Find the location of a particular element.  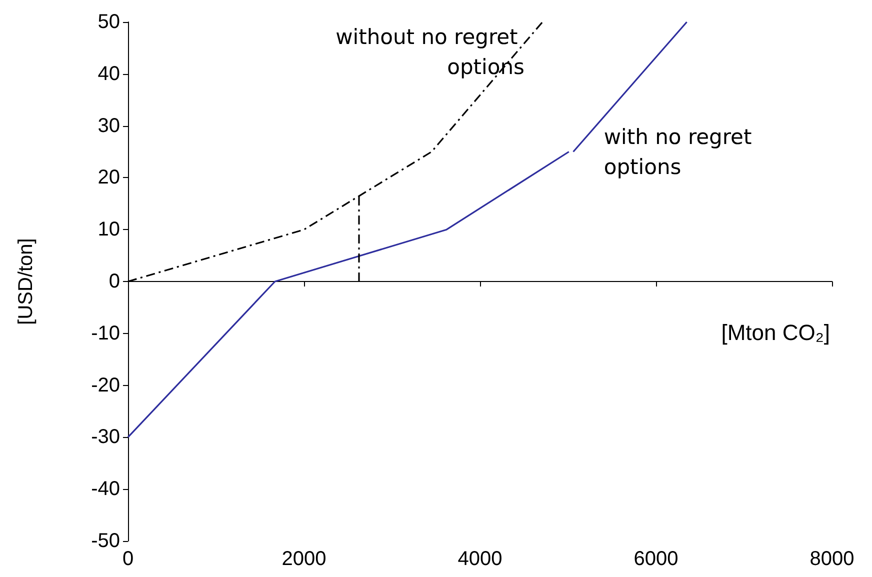

y-tick-label: 20 is located at coordinates (109, 177).